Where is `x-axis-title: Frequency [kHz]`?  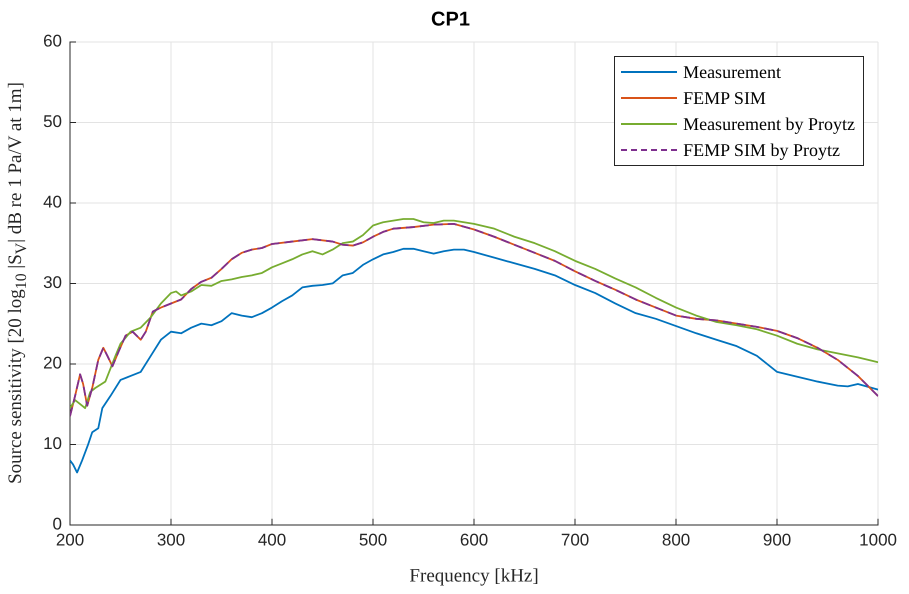
x-axis-title: Frequency [kHz] is located at coordinates (474, 576).